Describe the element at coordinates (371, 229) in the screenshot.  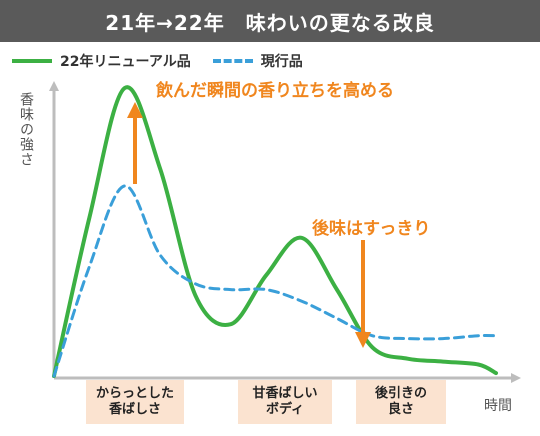
I see `annotation-aftertaste: 後味はすっきり` at that location.